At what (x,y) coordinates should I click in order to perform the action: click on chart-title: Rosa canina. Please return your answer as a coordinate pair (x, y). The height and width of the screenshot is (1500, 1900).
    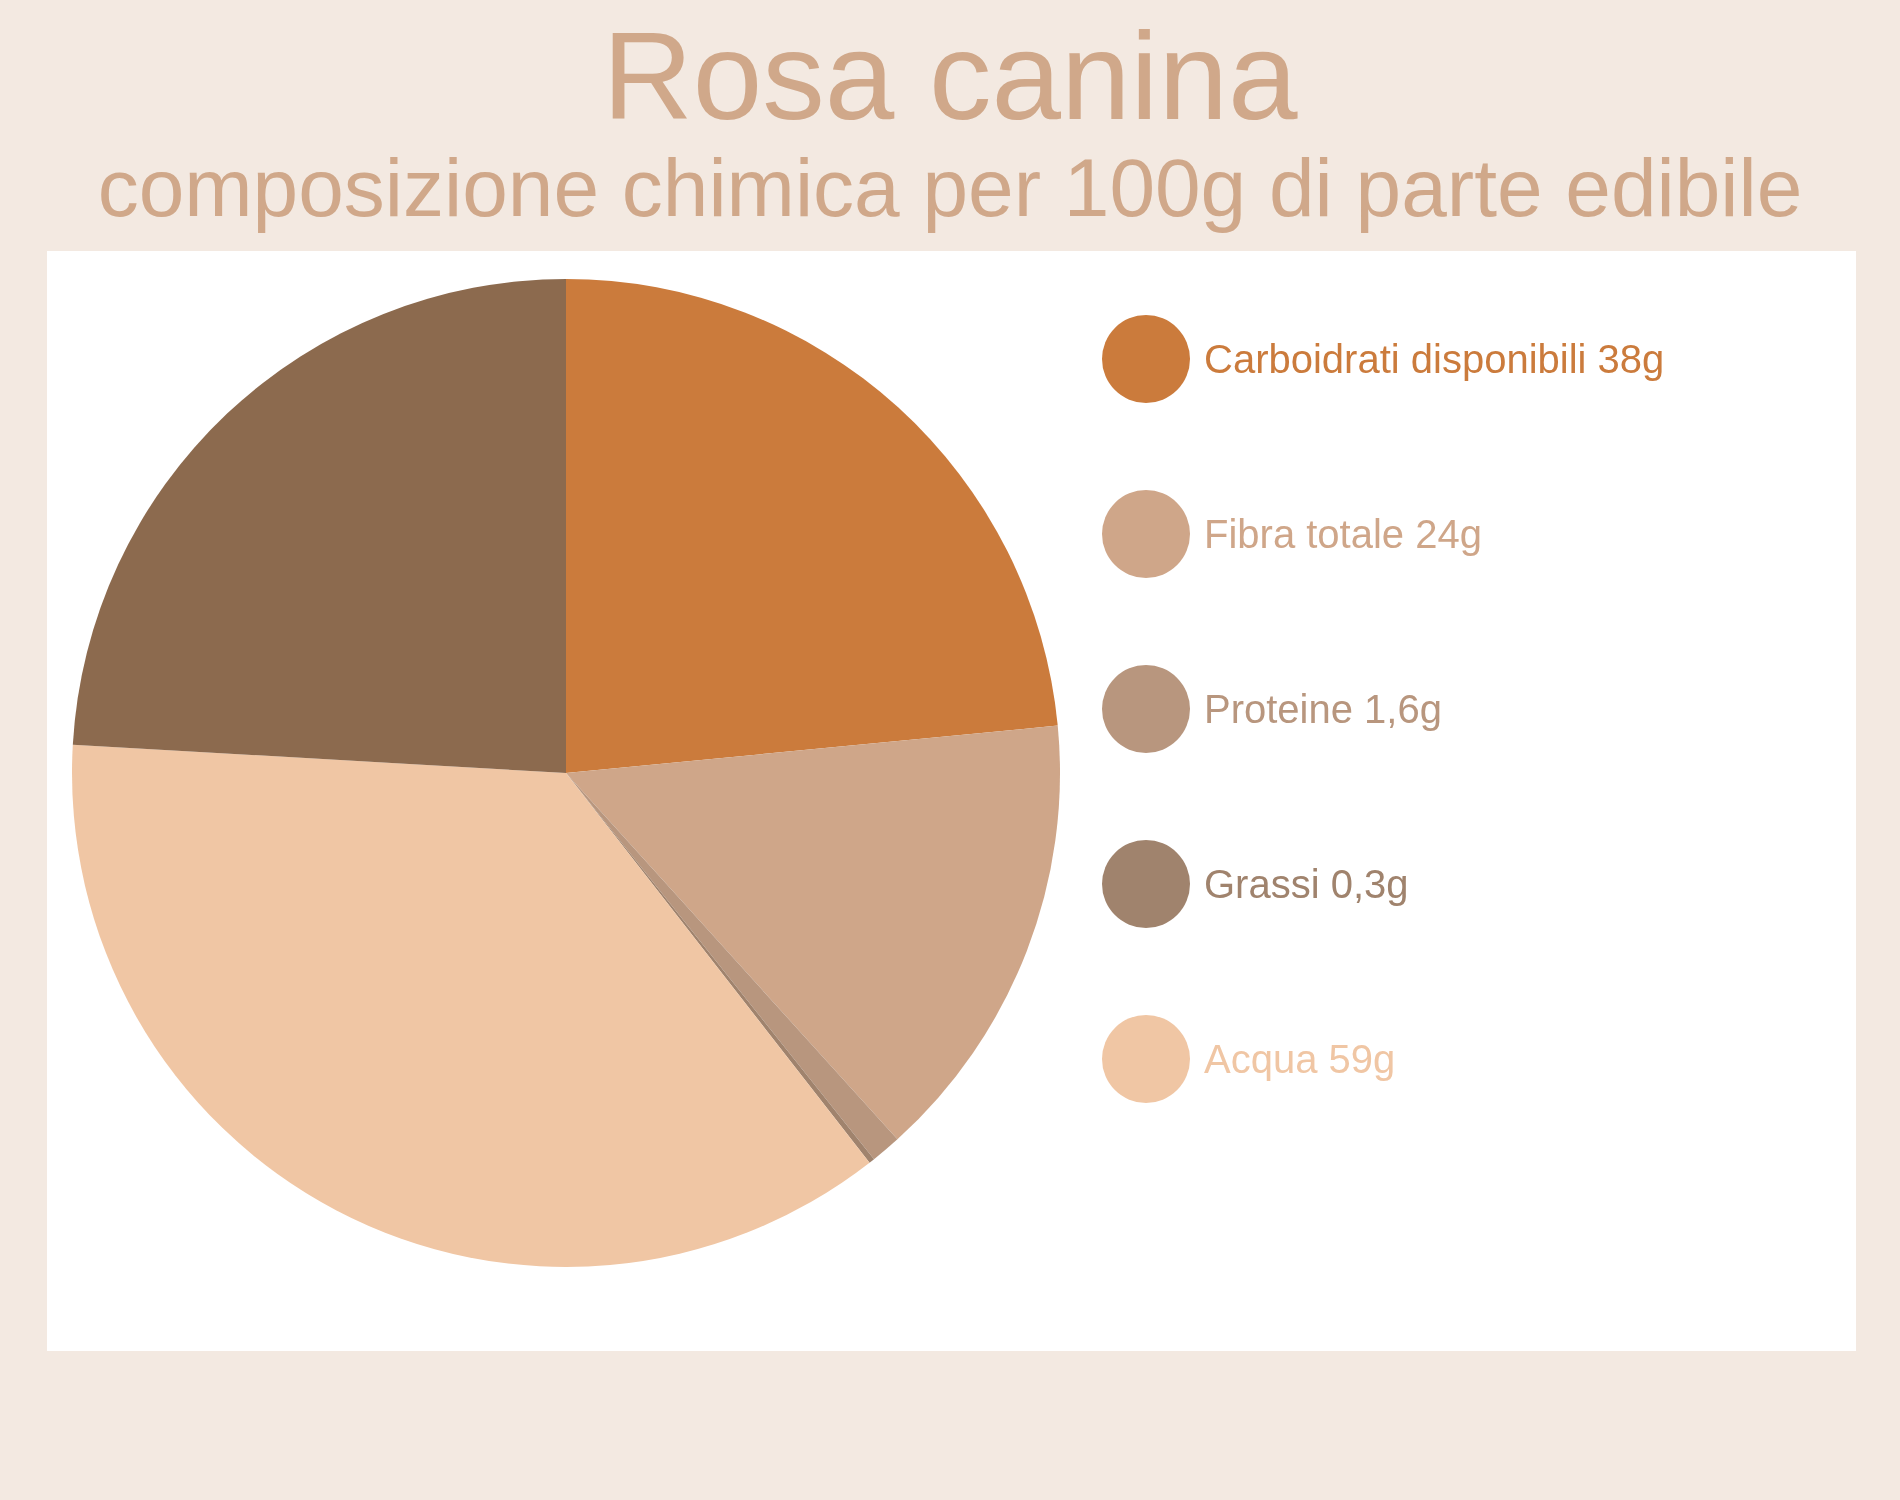
    Looking at the image, I should click on (950, 75).